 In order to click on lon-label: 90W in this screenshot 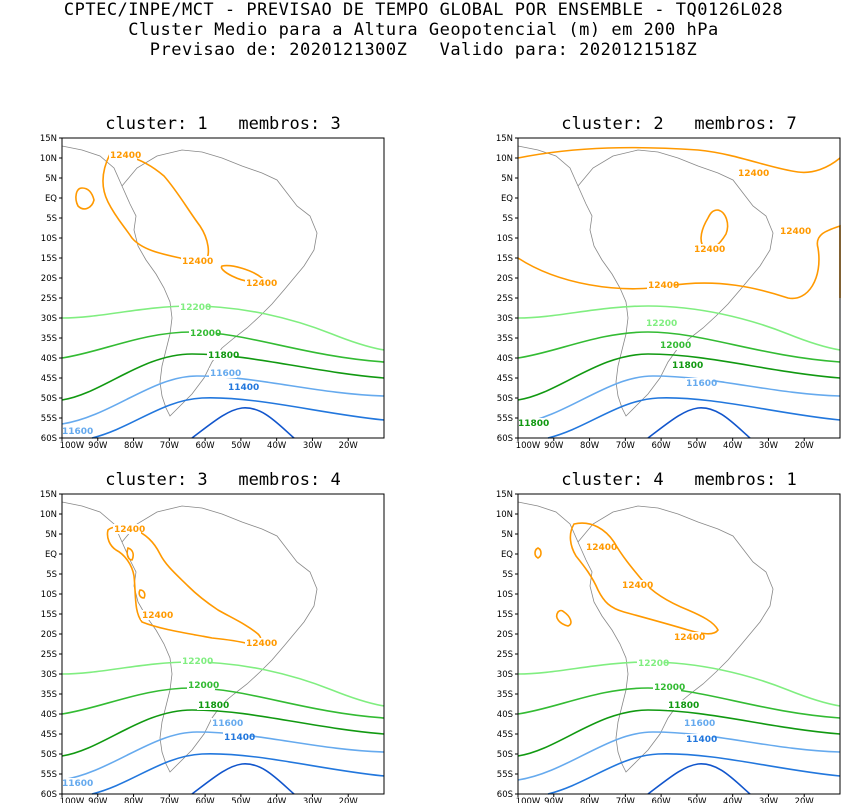, I will do `click(554, 446)`.